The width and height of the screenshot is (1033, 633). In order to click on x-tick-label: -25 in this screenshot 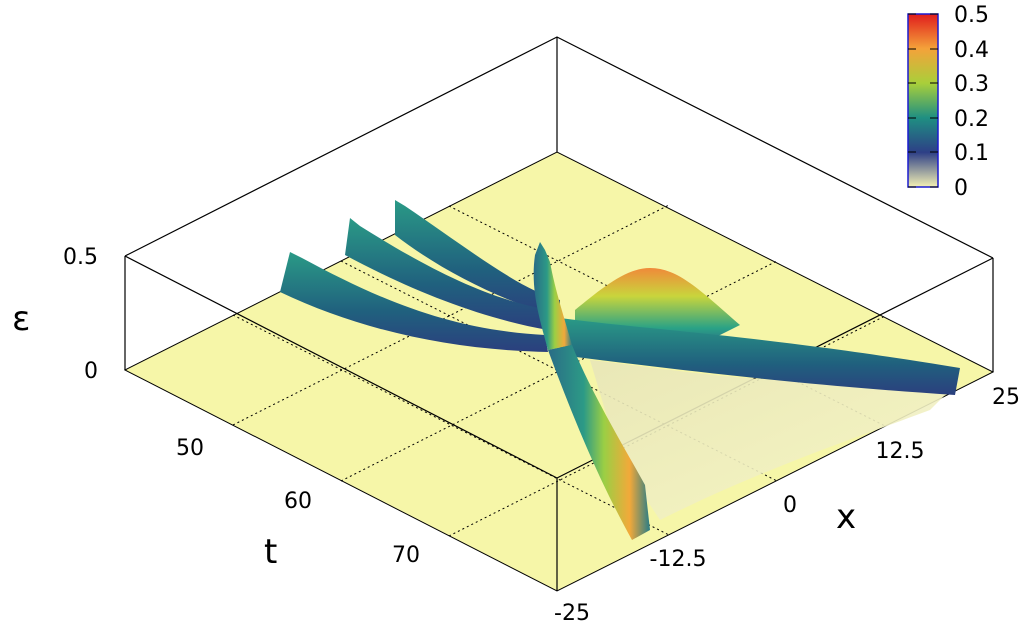, I will do `click(572, 613)`.